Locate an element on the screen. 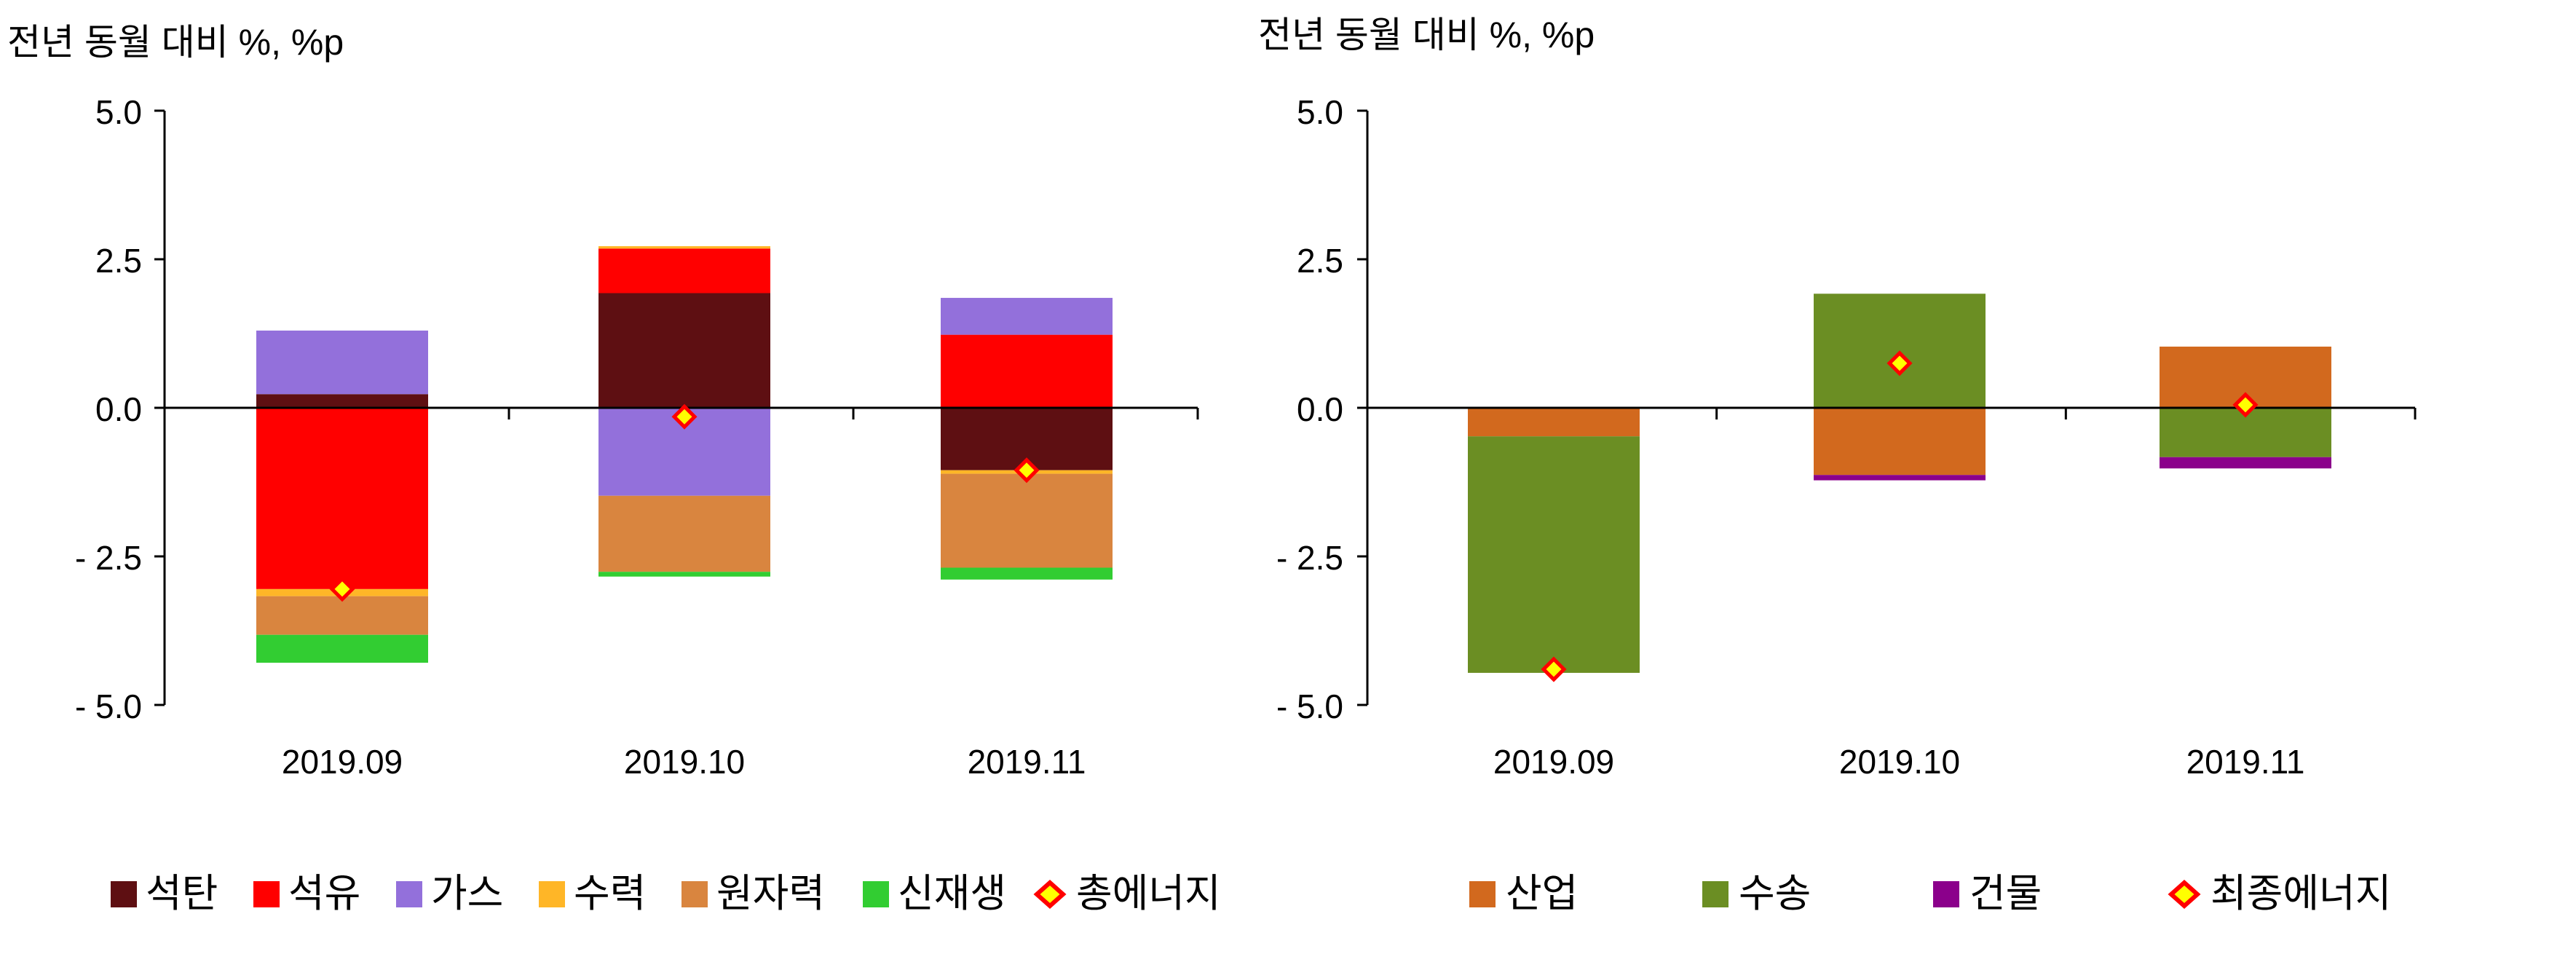  legend-swatch-nuclear is located at coordinates (695, 894).